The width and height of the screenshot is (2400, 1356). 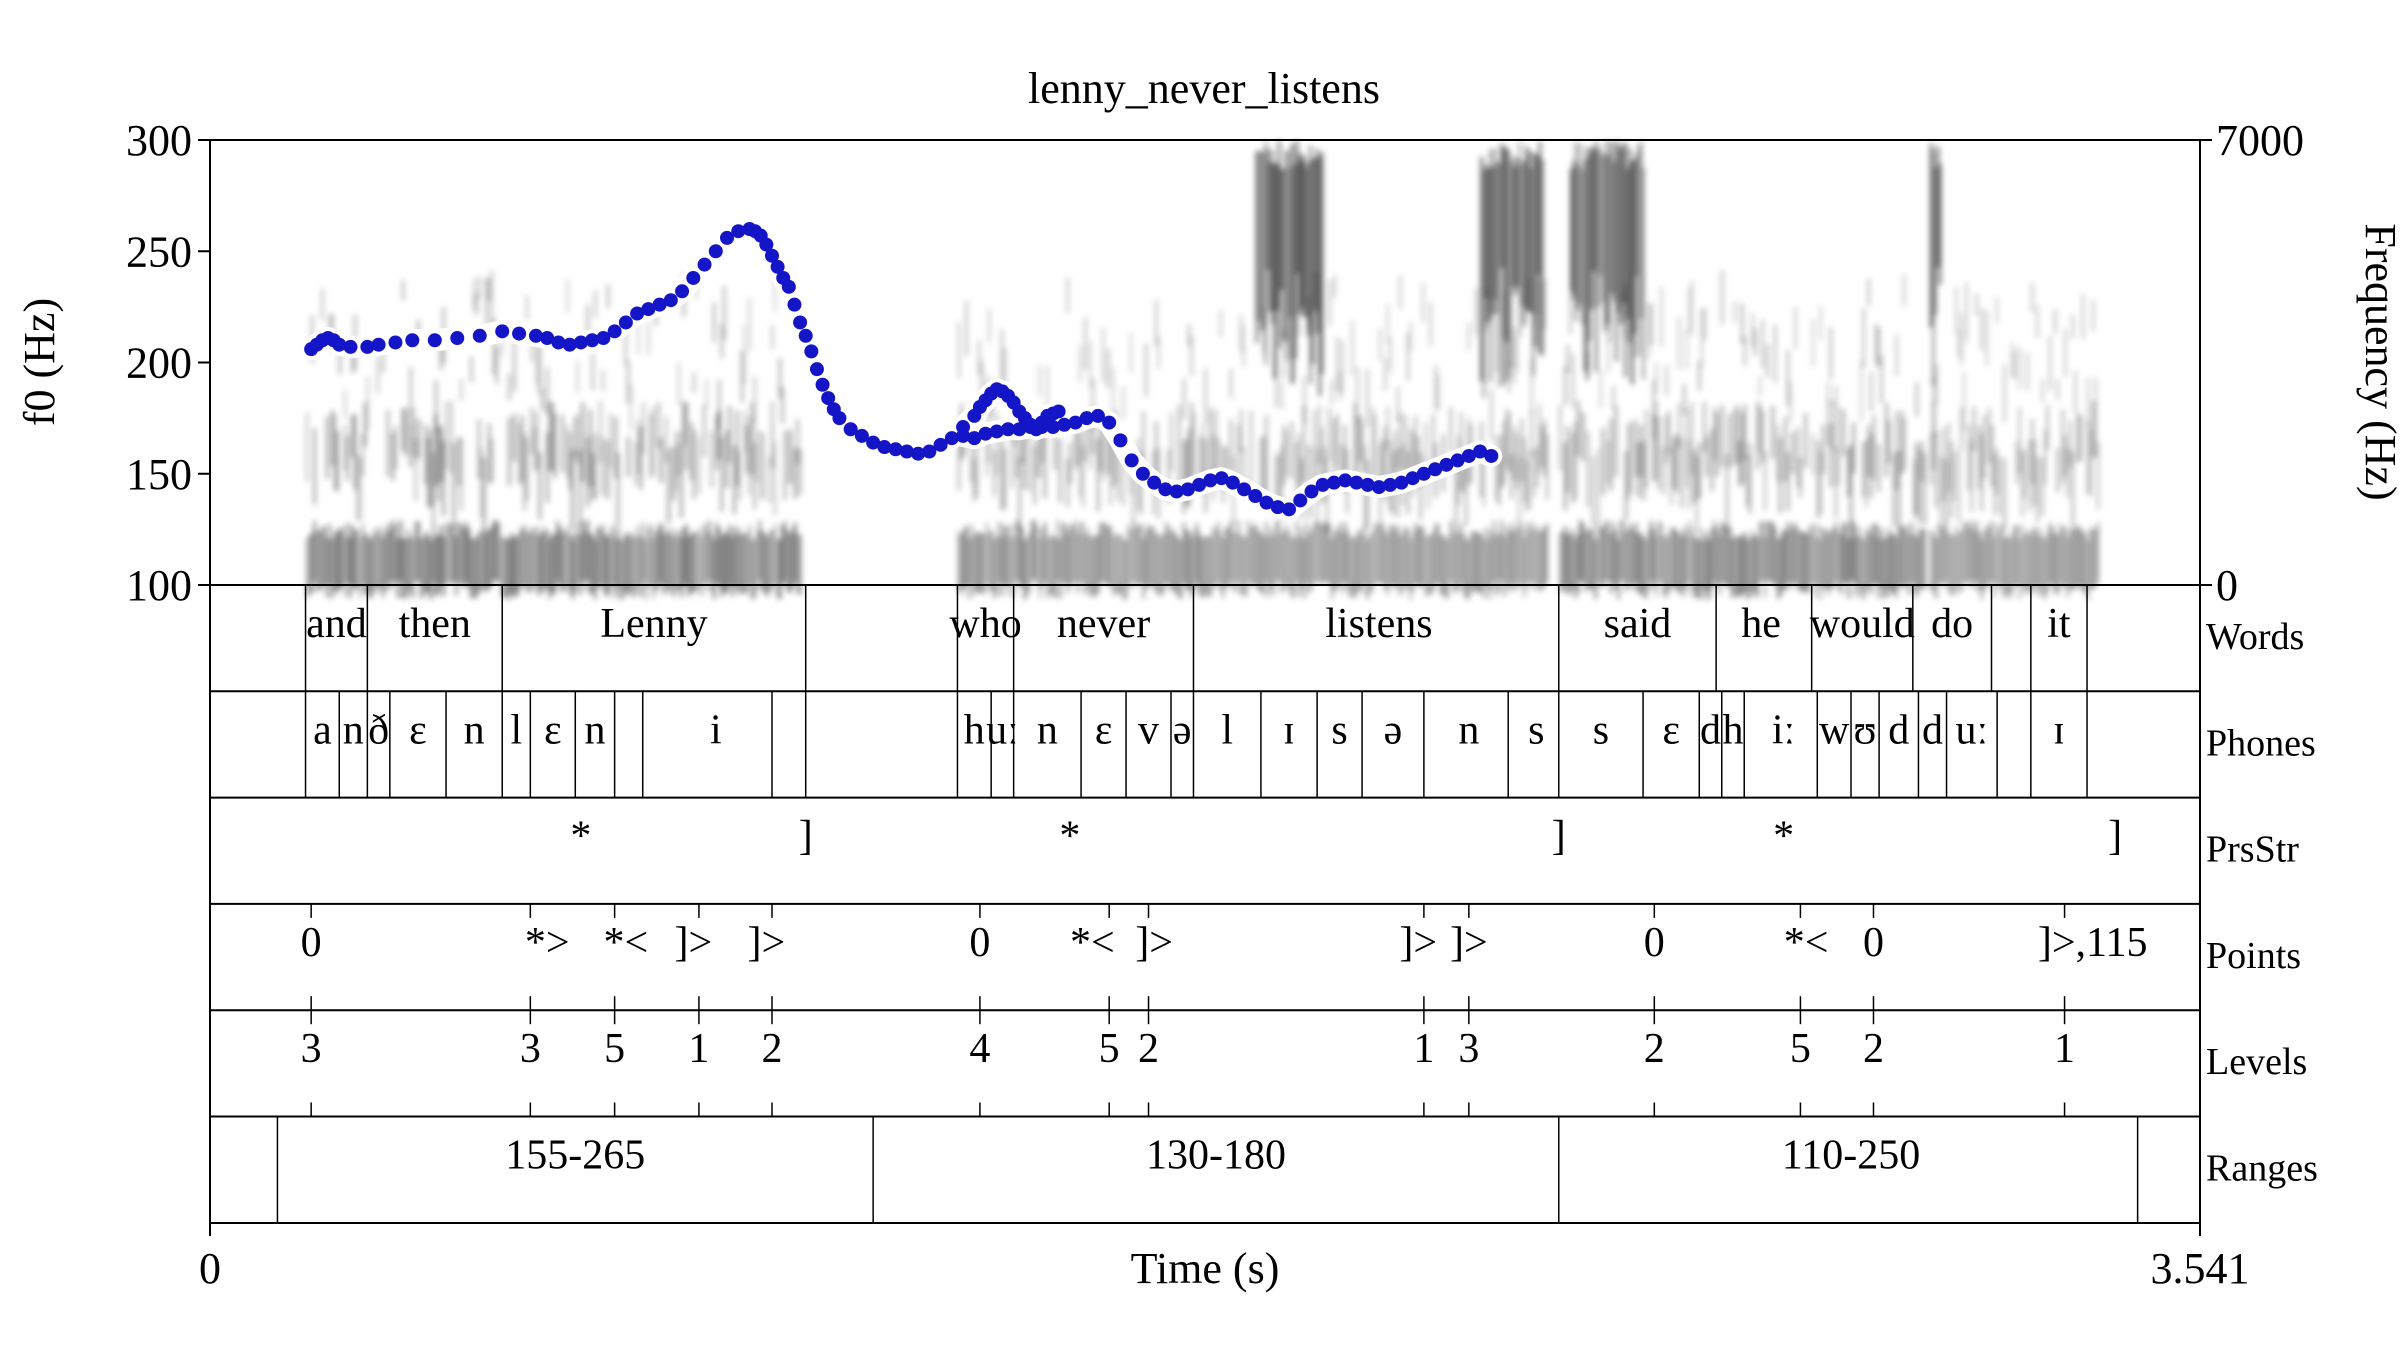 I want to click on tier-label: uː, so click(x=1002, y=730).